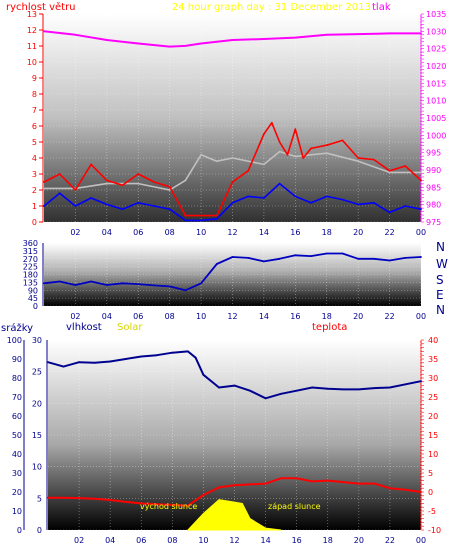 The height and width of the screenshot is (554, 466). Describe the element at coordinates (34, 222) in the screenshot. I see `p1-ytick-left: 0` at that location.